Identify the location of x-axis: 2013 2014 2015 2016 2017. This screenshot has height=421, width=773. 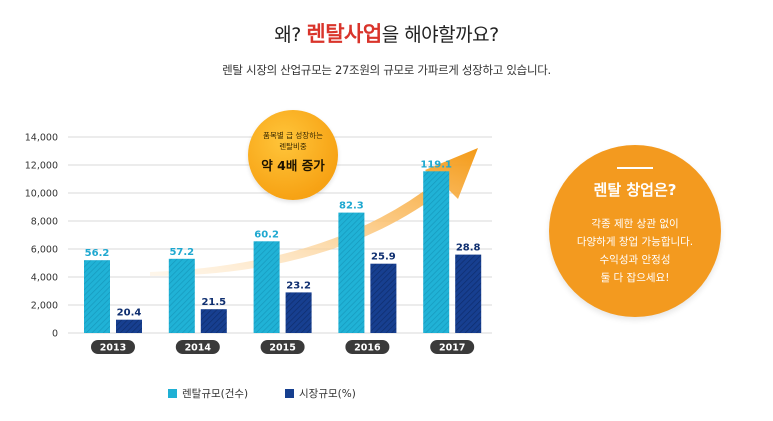
(283, 347).